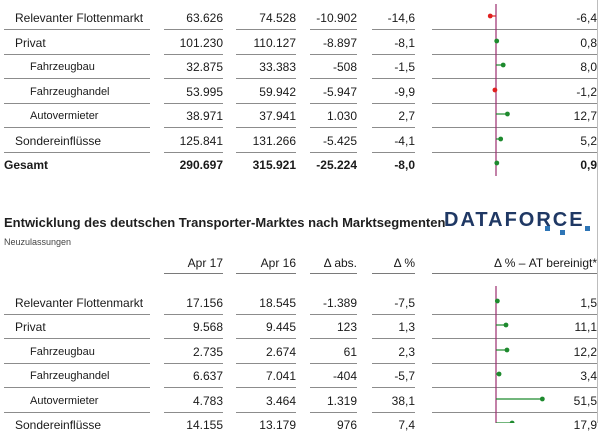  What do you see at coordinates (62, 352) in the screenshot?
I see `segment-name: Fahrzeugbau` at bounding box center [62, 352].